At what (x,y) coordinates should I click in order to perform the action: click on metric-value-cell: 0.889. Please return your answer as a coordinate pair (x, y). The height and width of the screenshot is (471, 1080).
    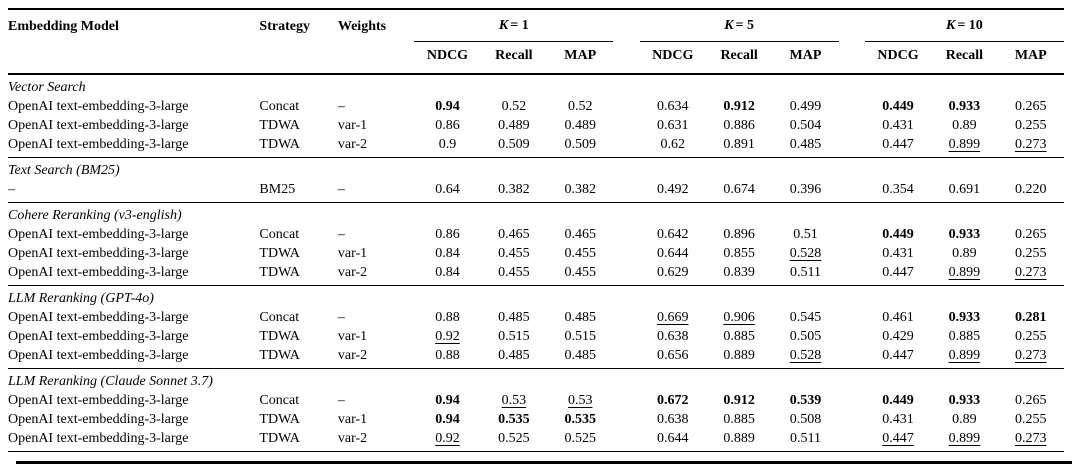
    Looking at the image, I should click on (739, 357).